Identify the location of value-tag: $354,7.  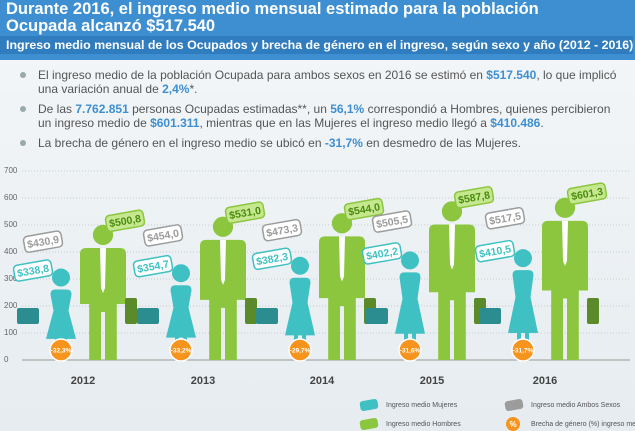
(153, 266).